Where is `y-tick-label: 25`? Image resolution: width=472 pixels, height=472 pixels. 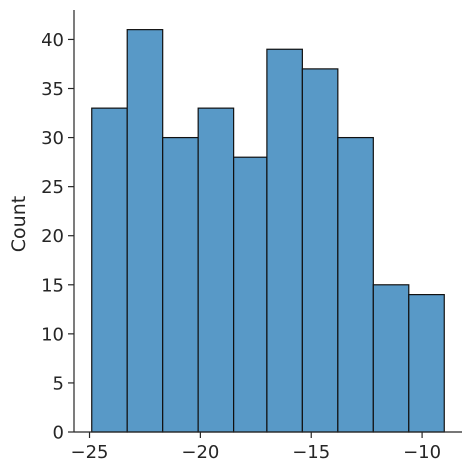
y-tick-label: 25 is located at coordinates (52, 187).